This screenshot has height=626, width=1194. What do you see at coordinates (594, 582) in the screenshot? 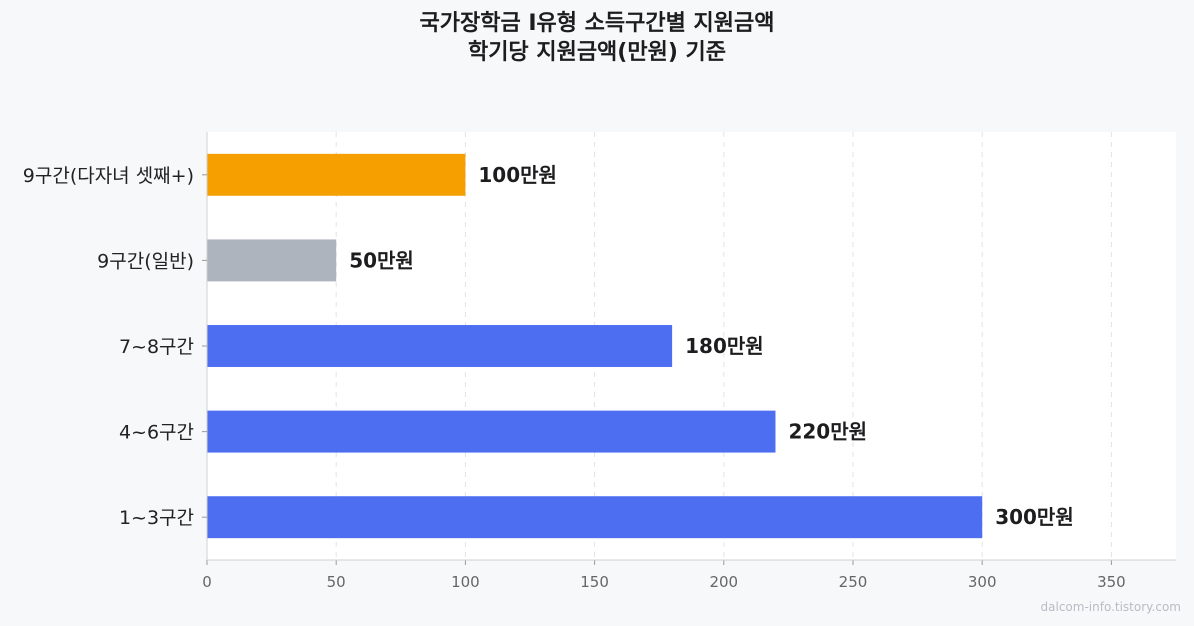
I see `x-tick-label: 150` at bounding box center [594, 582].